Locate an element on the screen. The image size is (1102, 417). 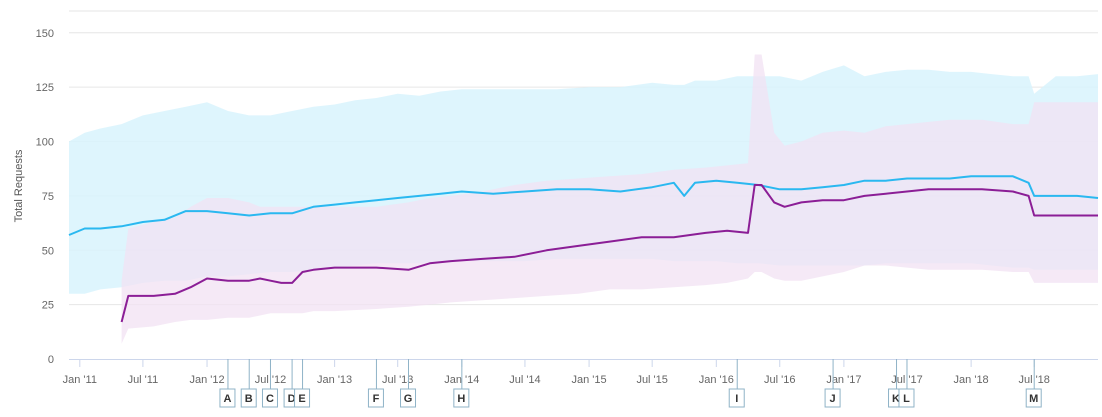
x-tick-label: Jan '15 is located at coordinates (589, 380).